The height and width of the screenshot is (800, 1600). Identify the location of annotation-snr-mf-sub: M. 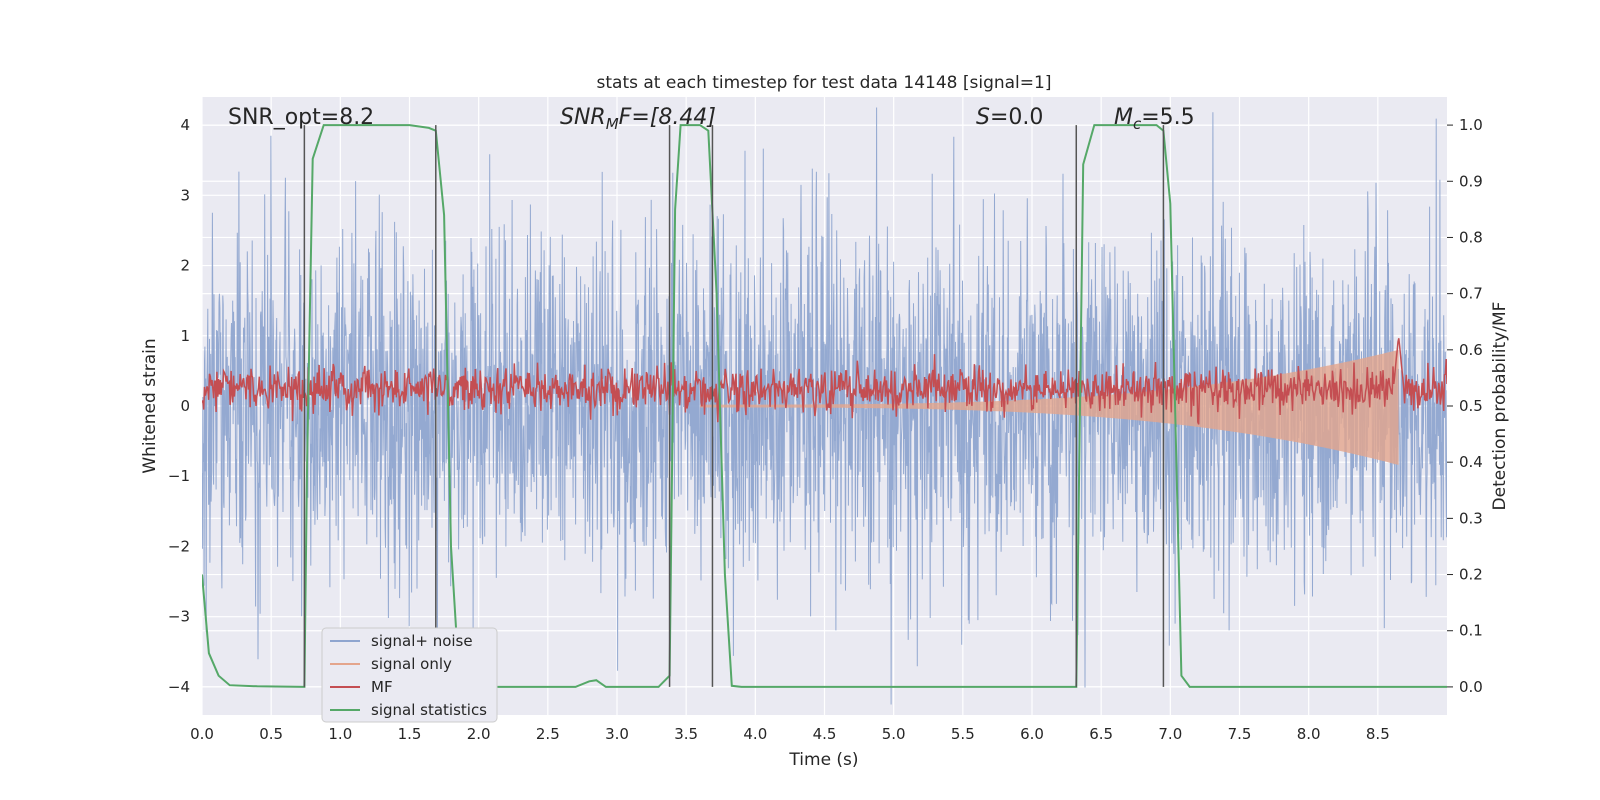
(612, 124).